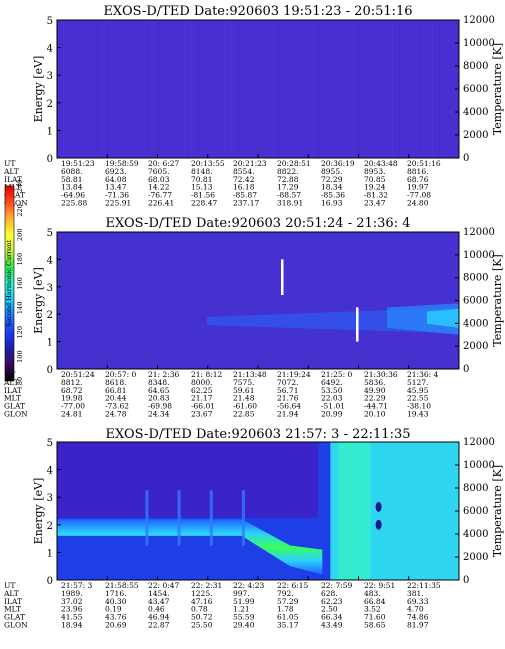 The image size is (505, 649). What do you see at coordinates (9, 283) in the screenshot?
I see `colorbar-scale` at bounding box center [9, 283].